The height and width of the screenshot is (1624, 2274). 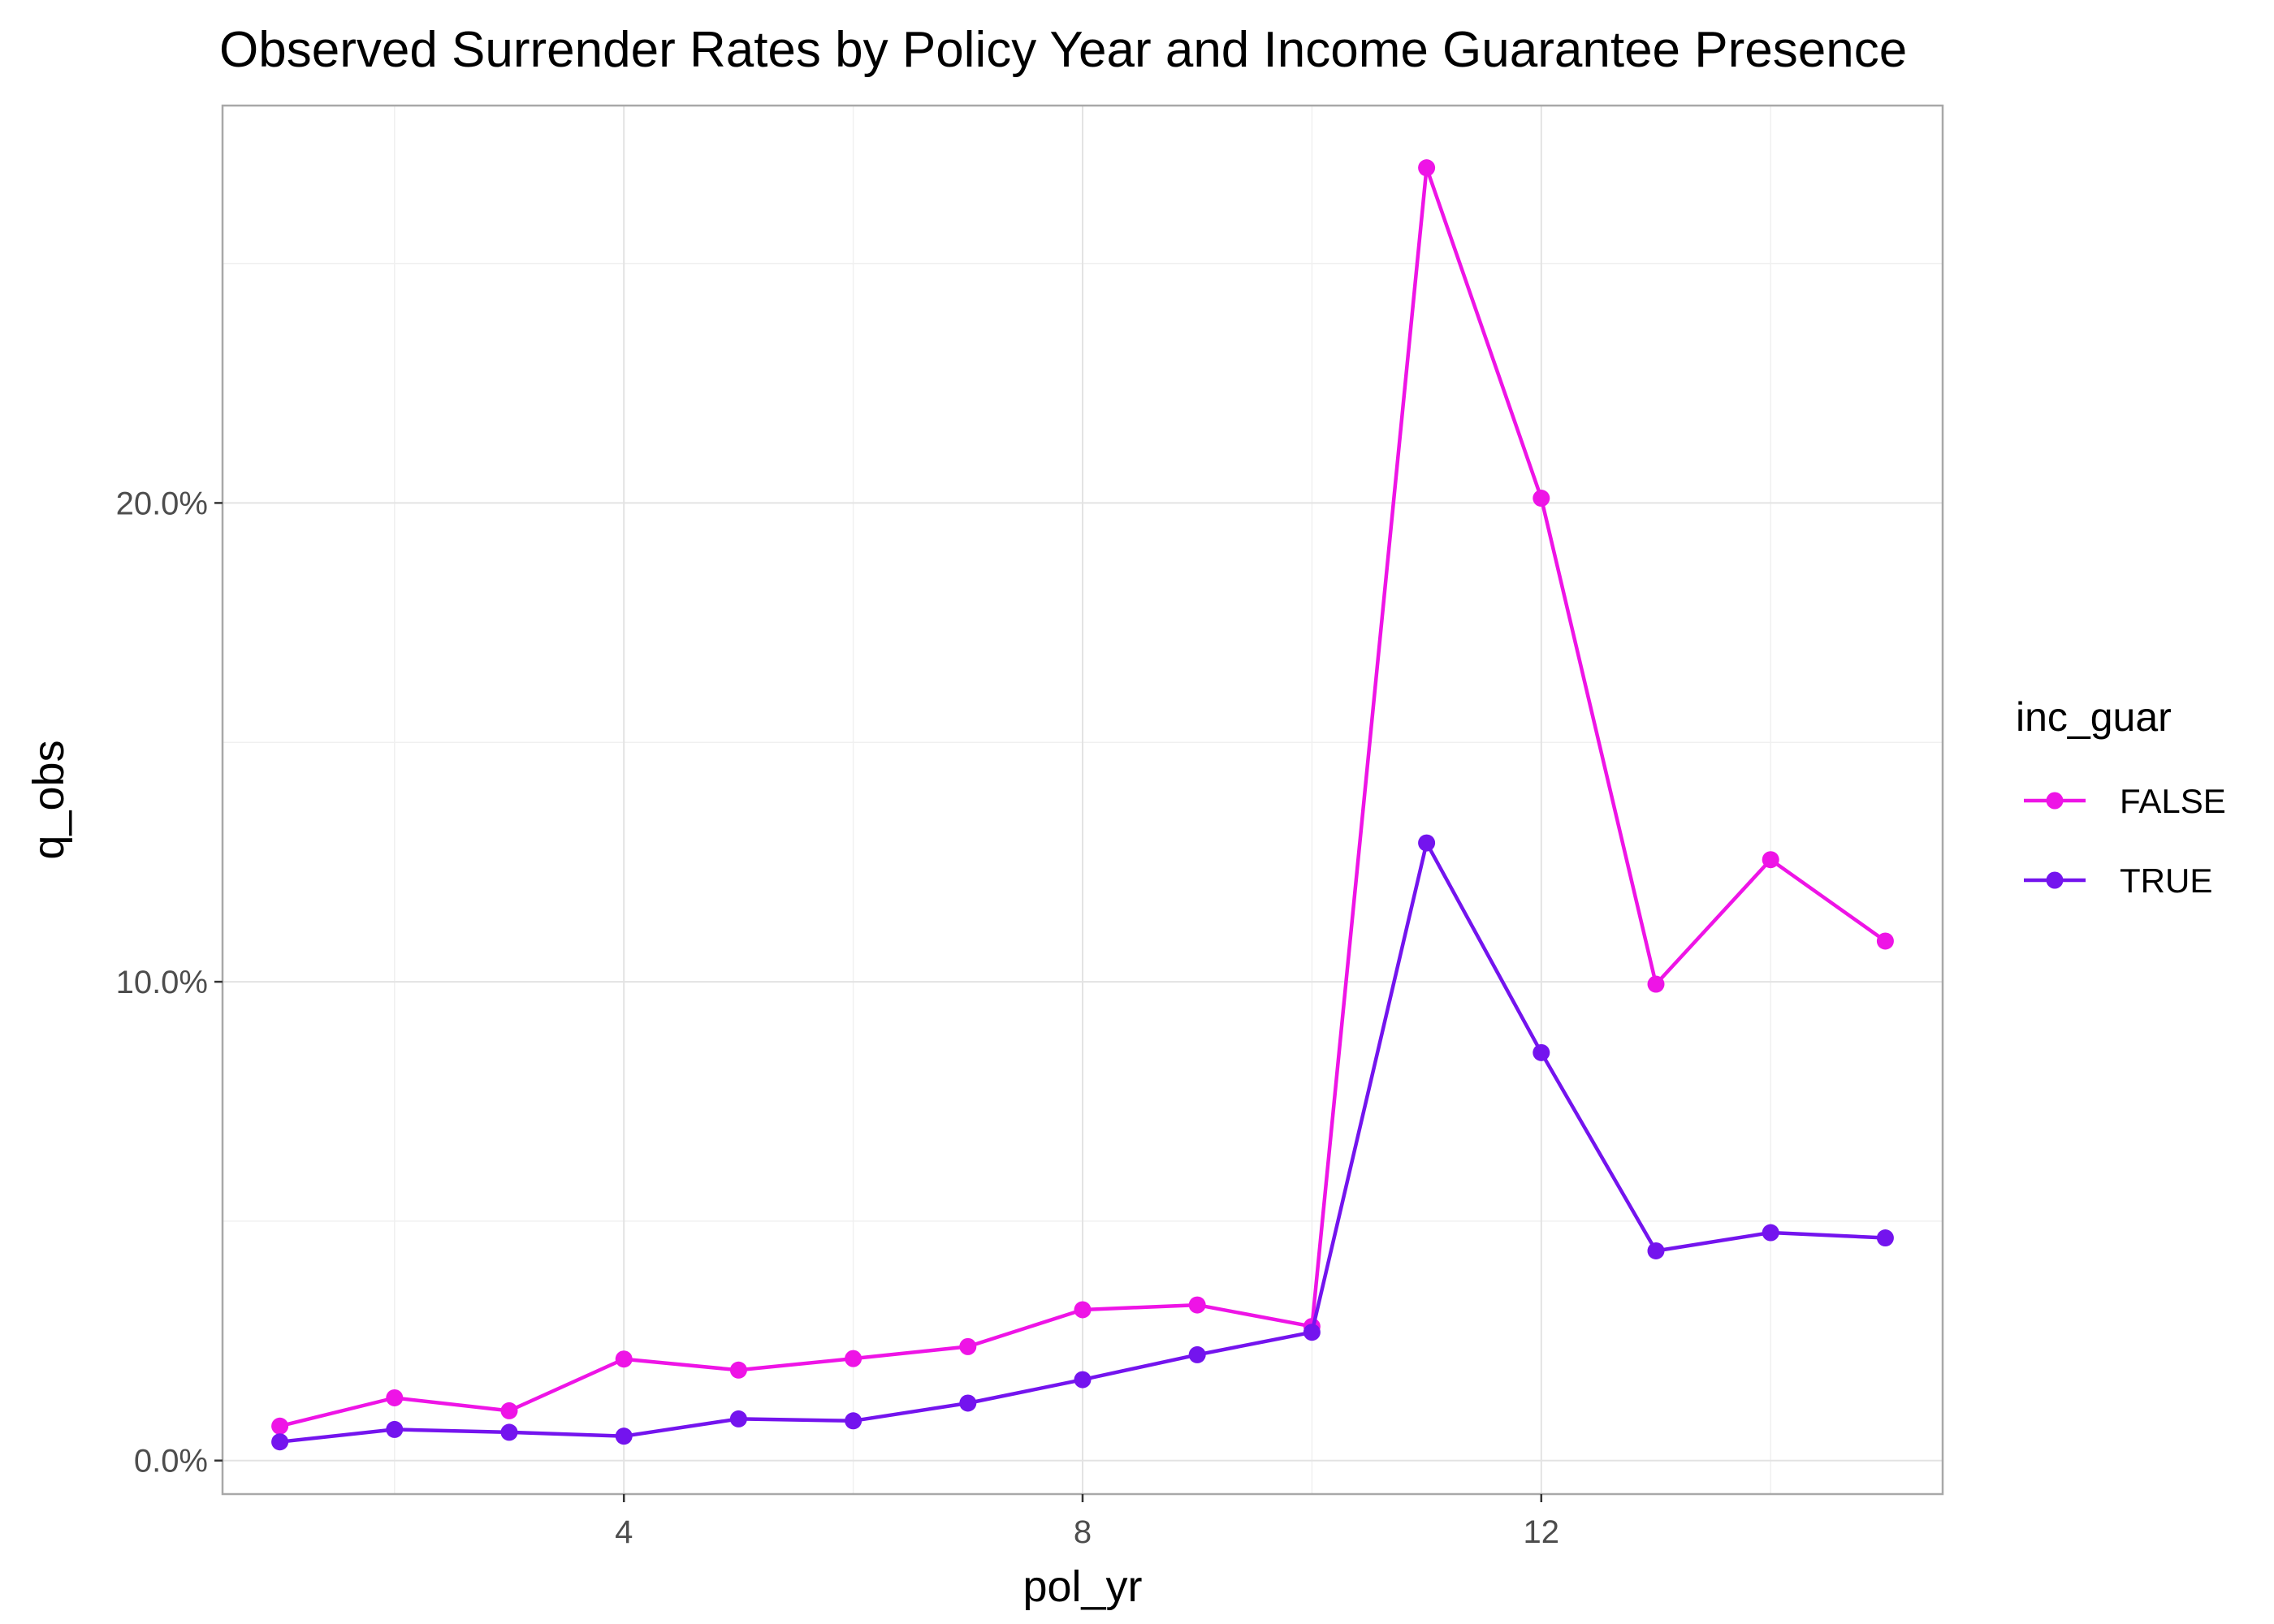 I want to click on legend-title: inc_guar, so click(x=2094, y=717).